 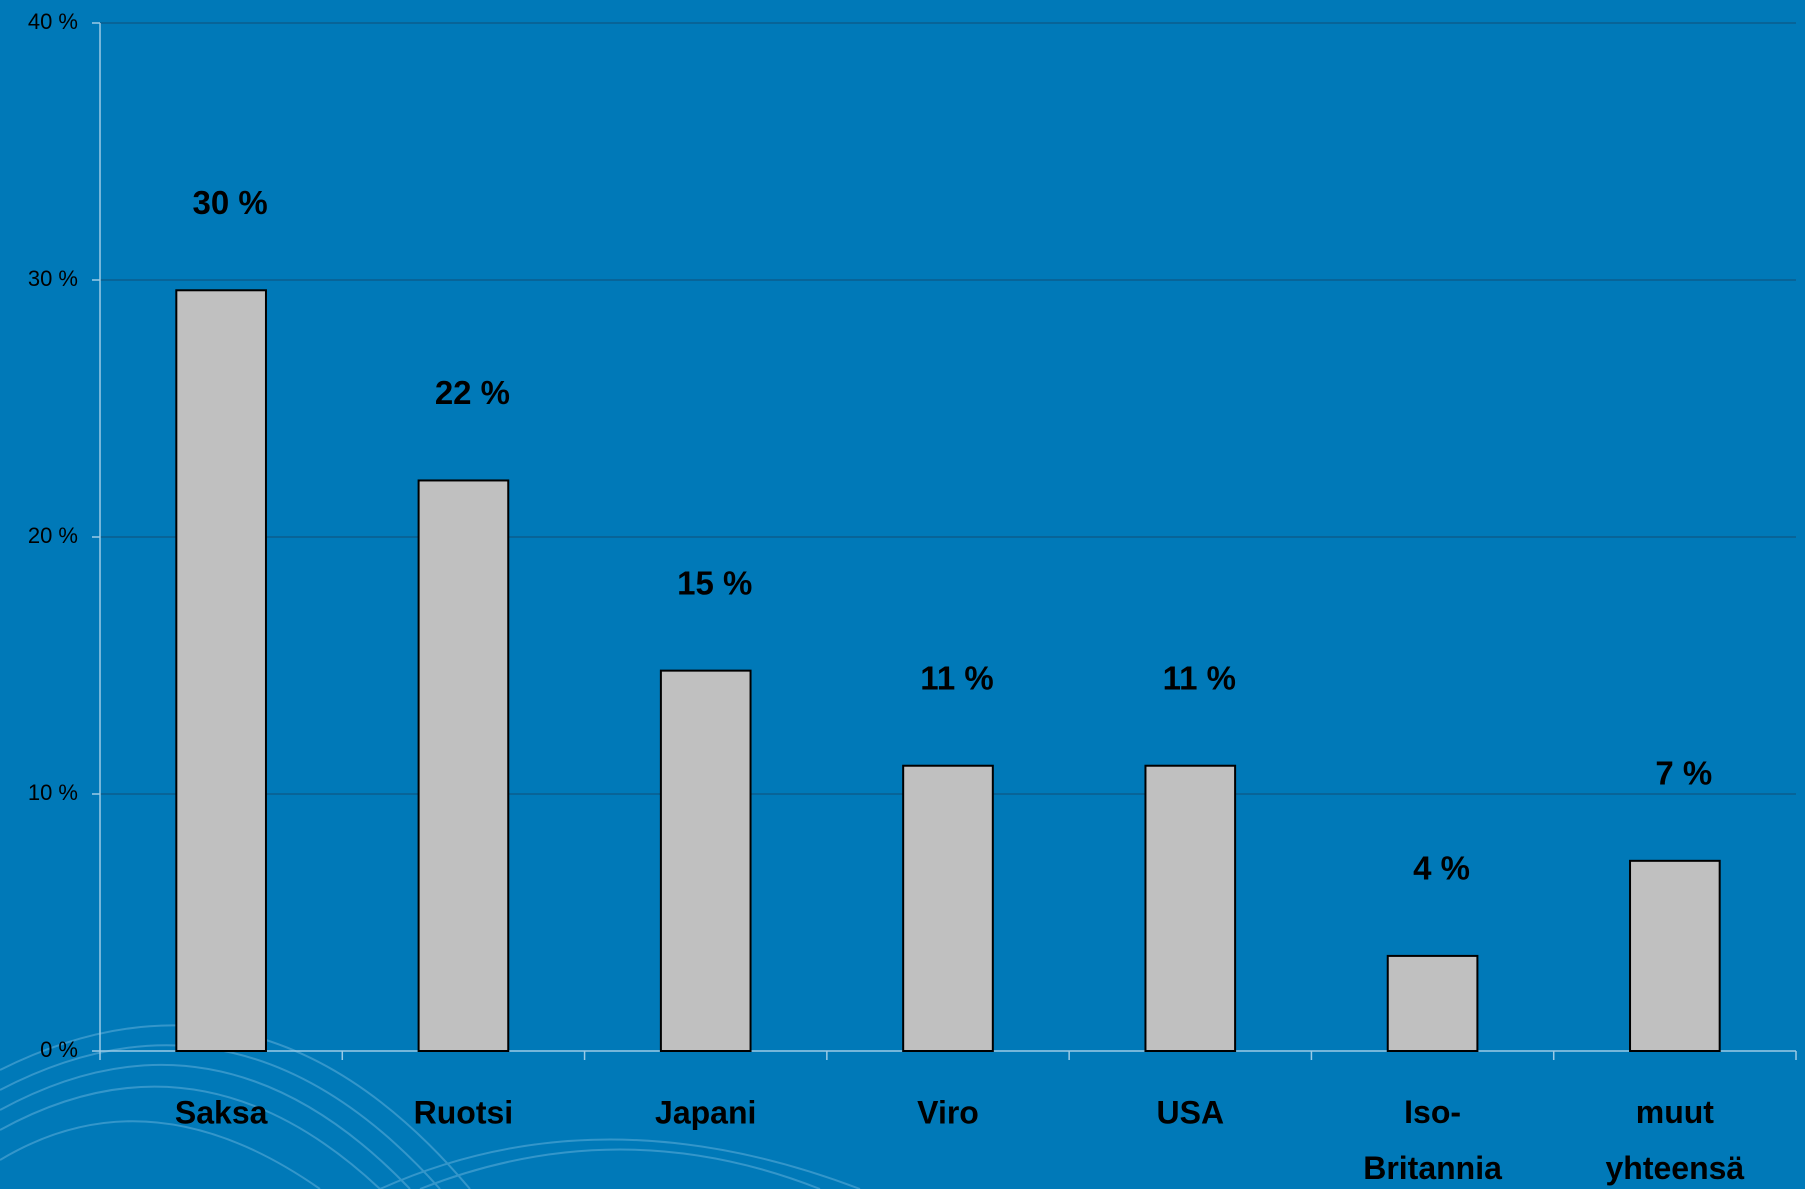 What do you see at coordinates (59, 1049) in the screenshot?
I see `y-tick-label: 0 %` at bounding box center [59, 1049].